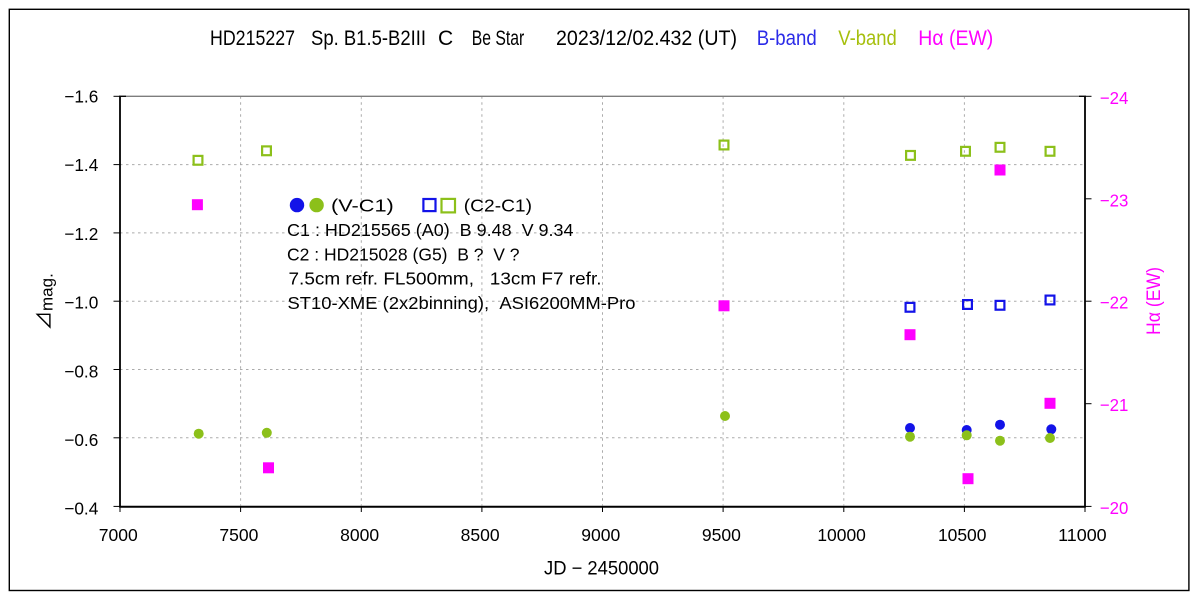 This screenshot has height=600, width=1200. What do you see at coordinates (81, 165) in the screenshot?
I see `svg-text: −1.4` at bounding box center [81, 165].